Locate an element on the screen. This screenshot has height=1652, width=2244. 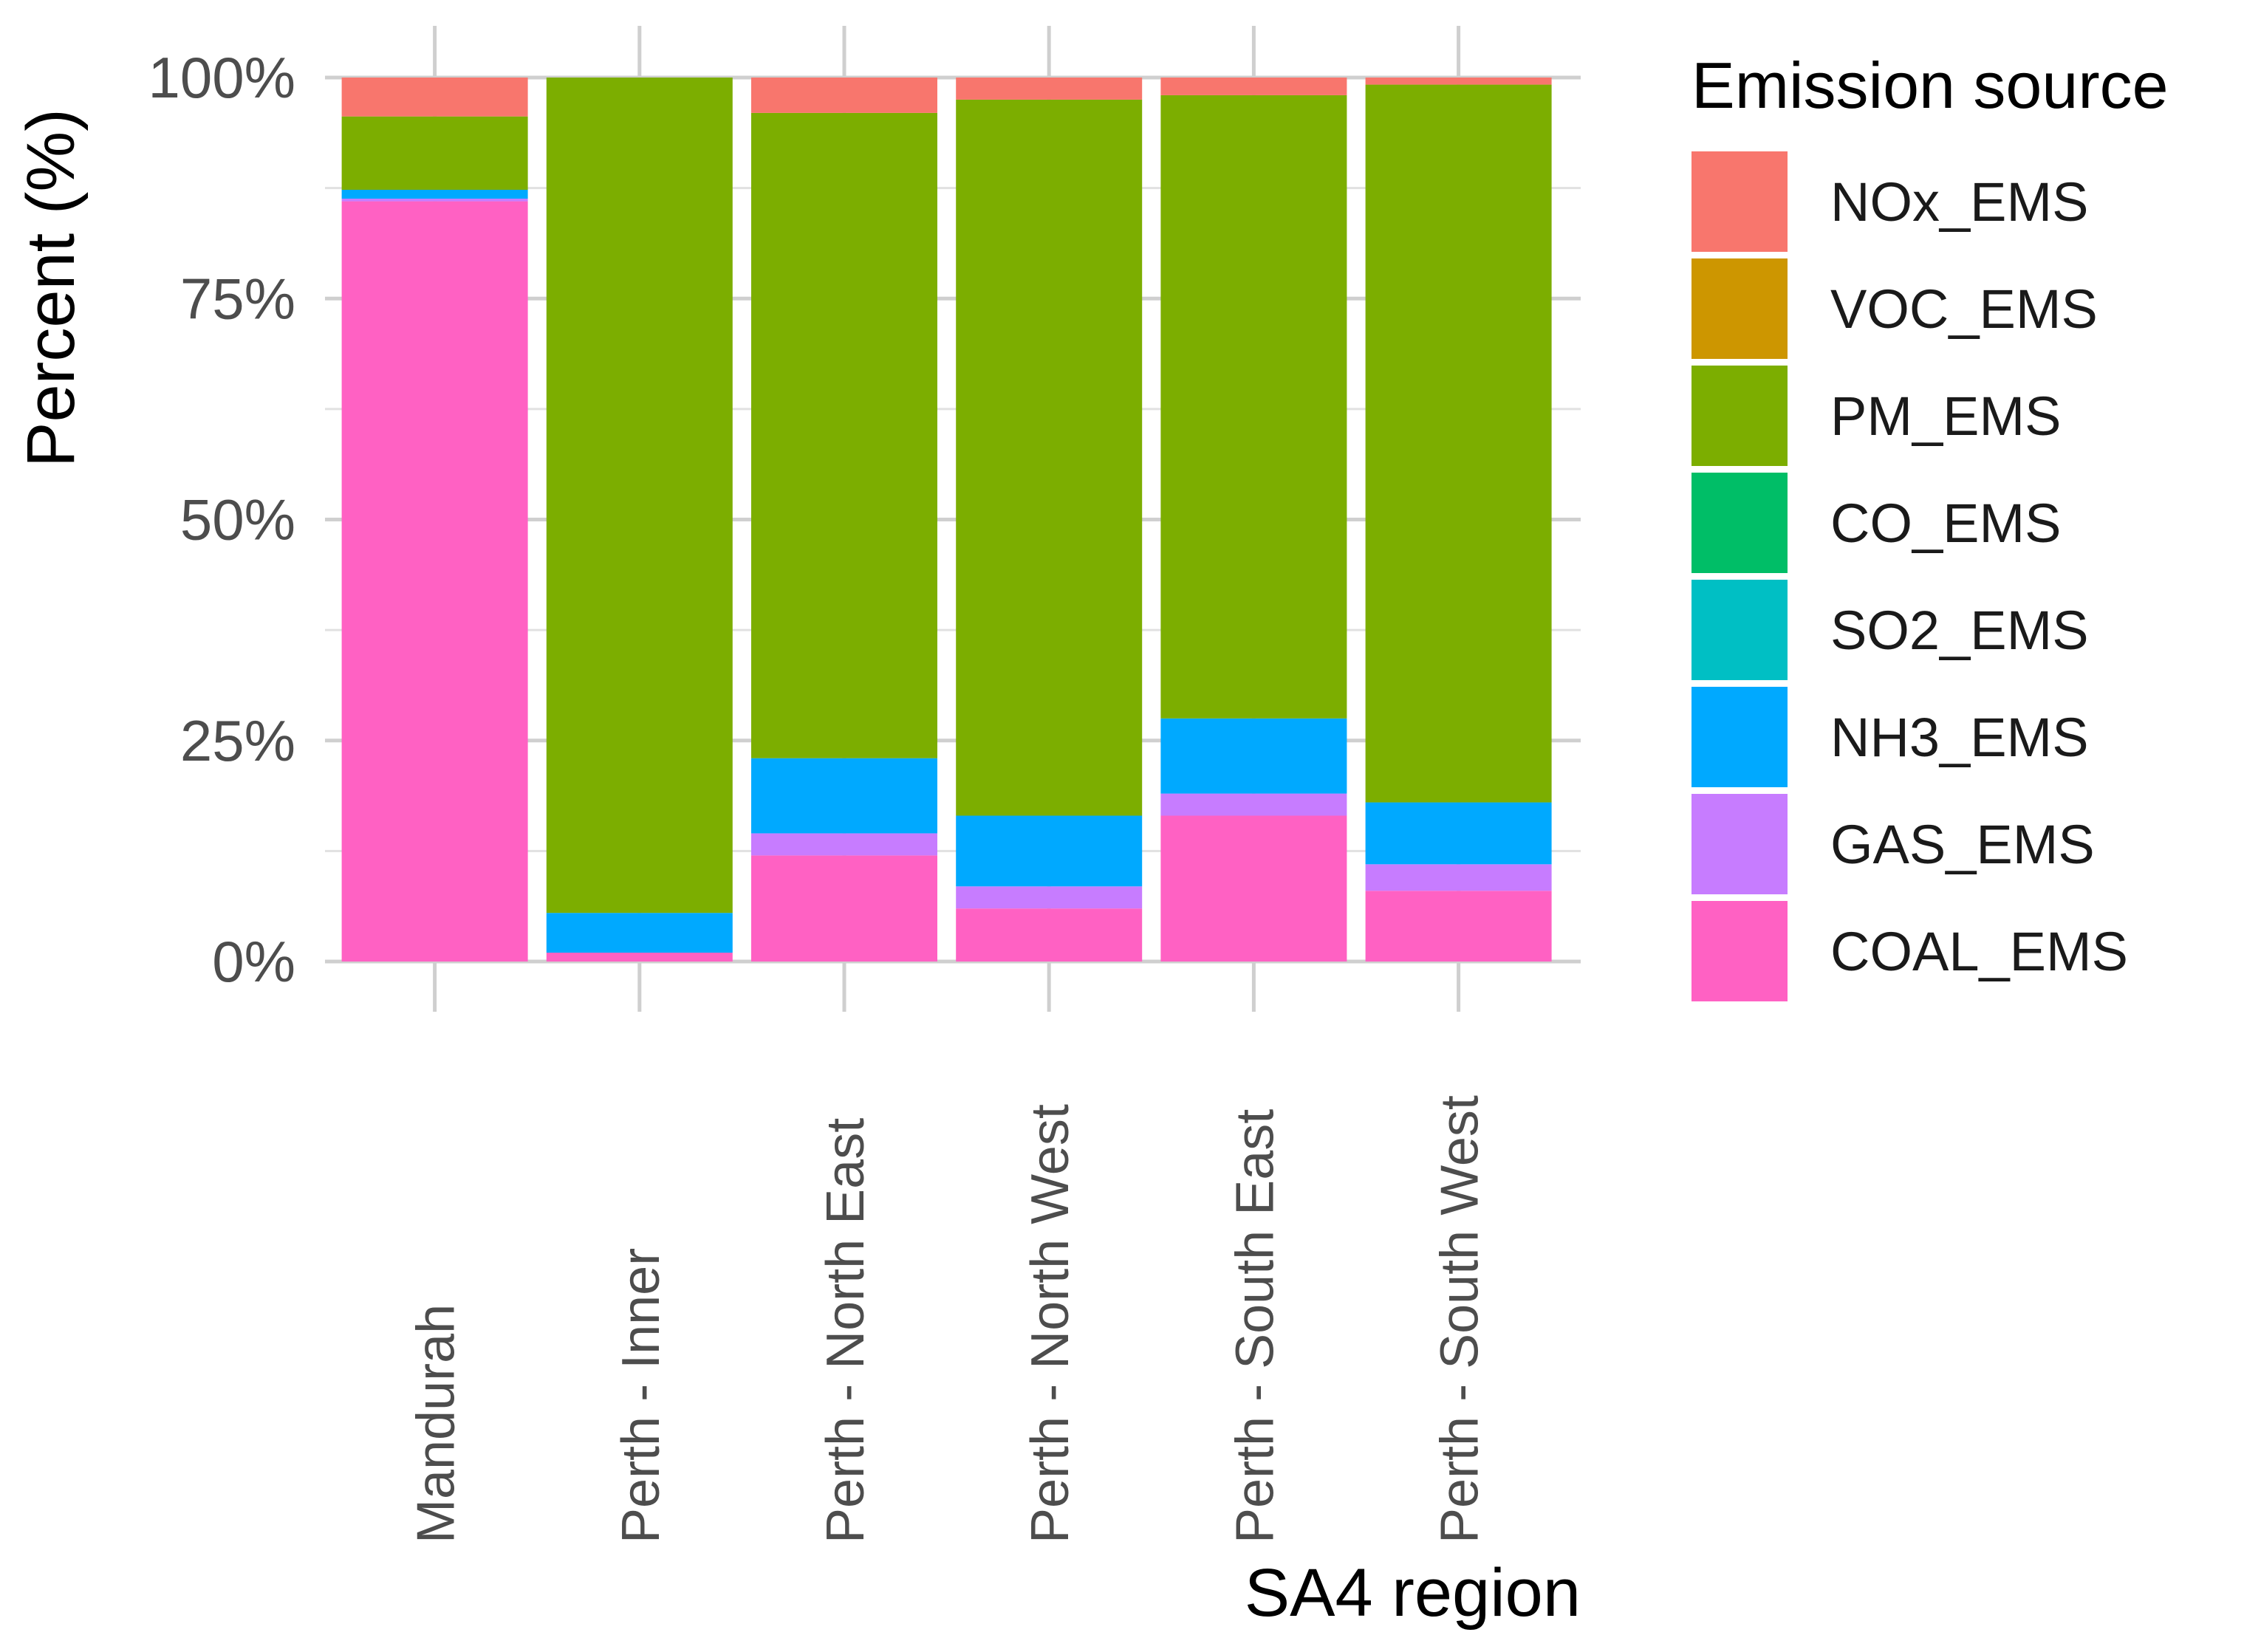
legend-label: NOx_EMS is located at coordinates (1959, 202).